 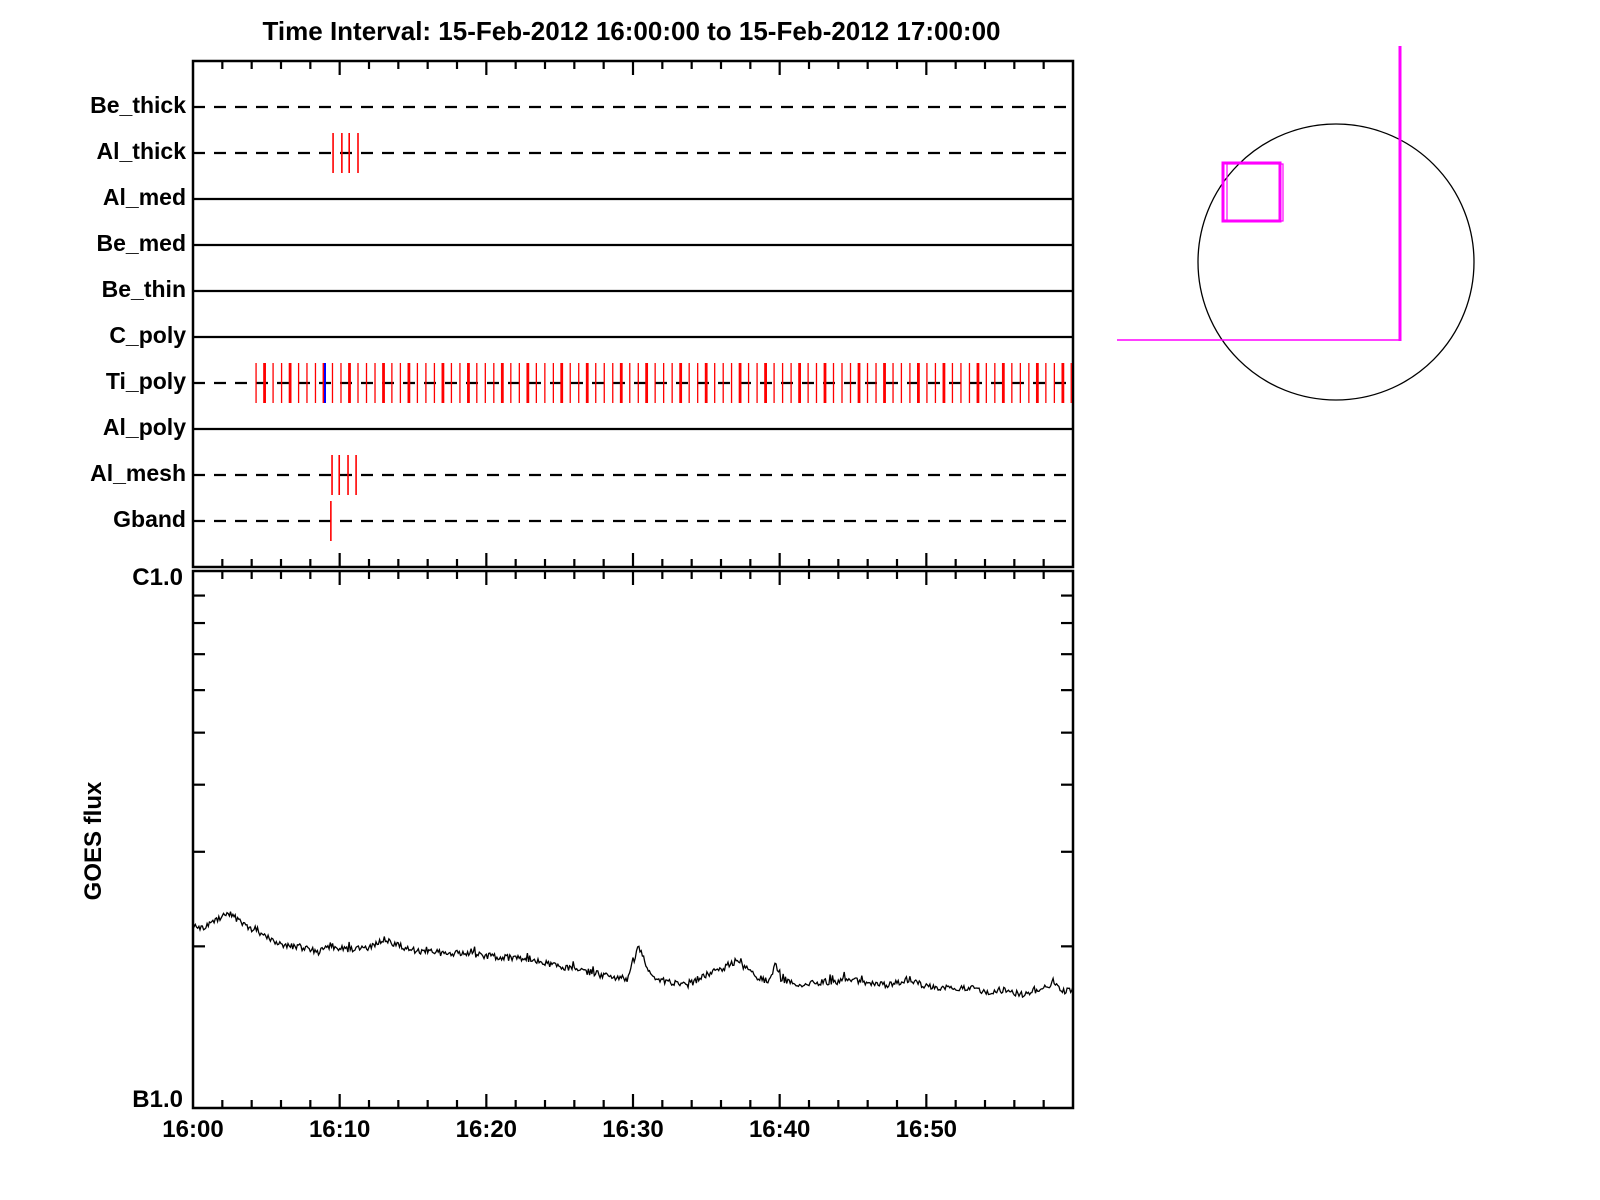 I want to click on filter-row-label-Al_thick: Al_thick, so click(x=141, y=151).